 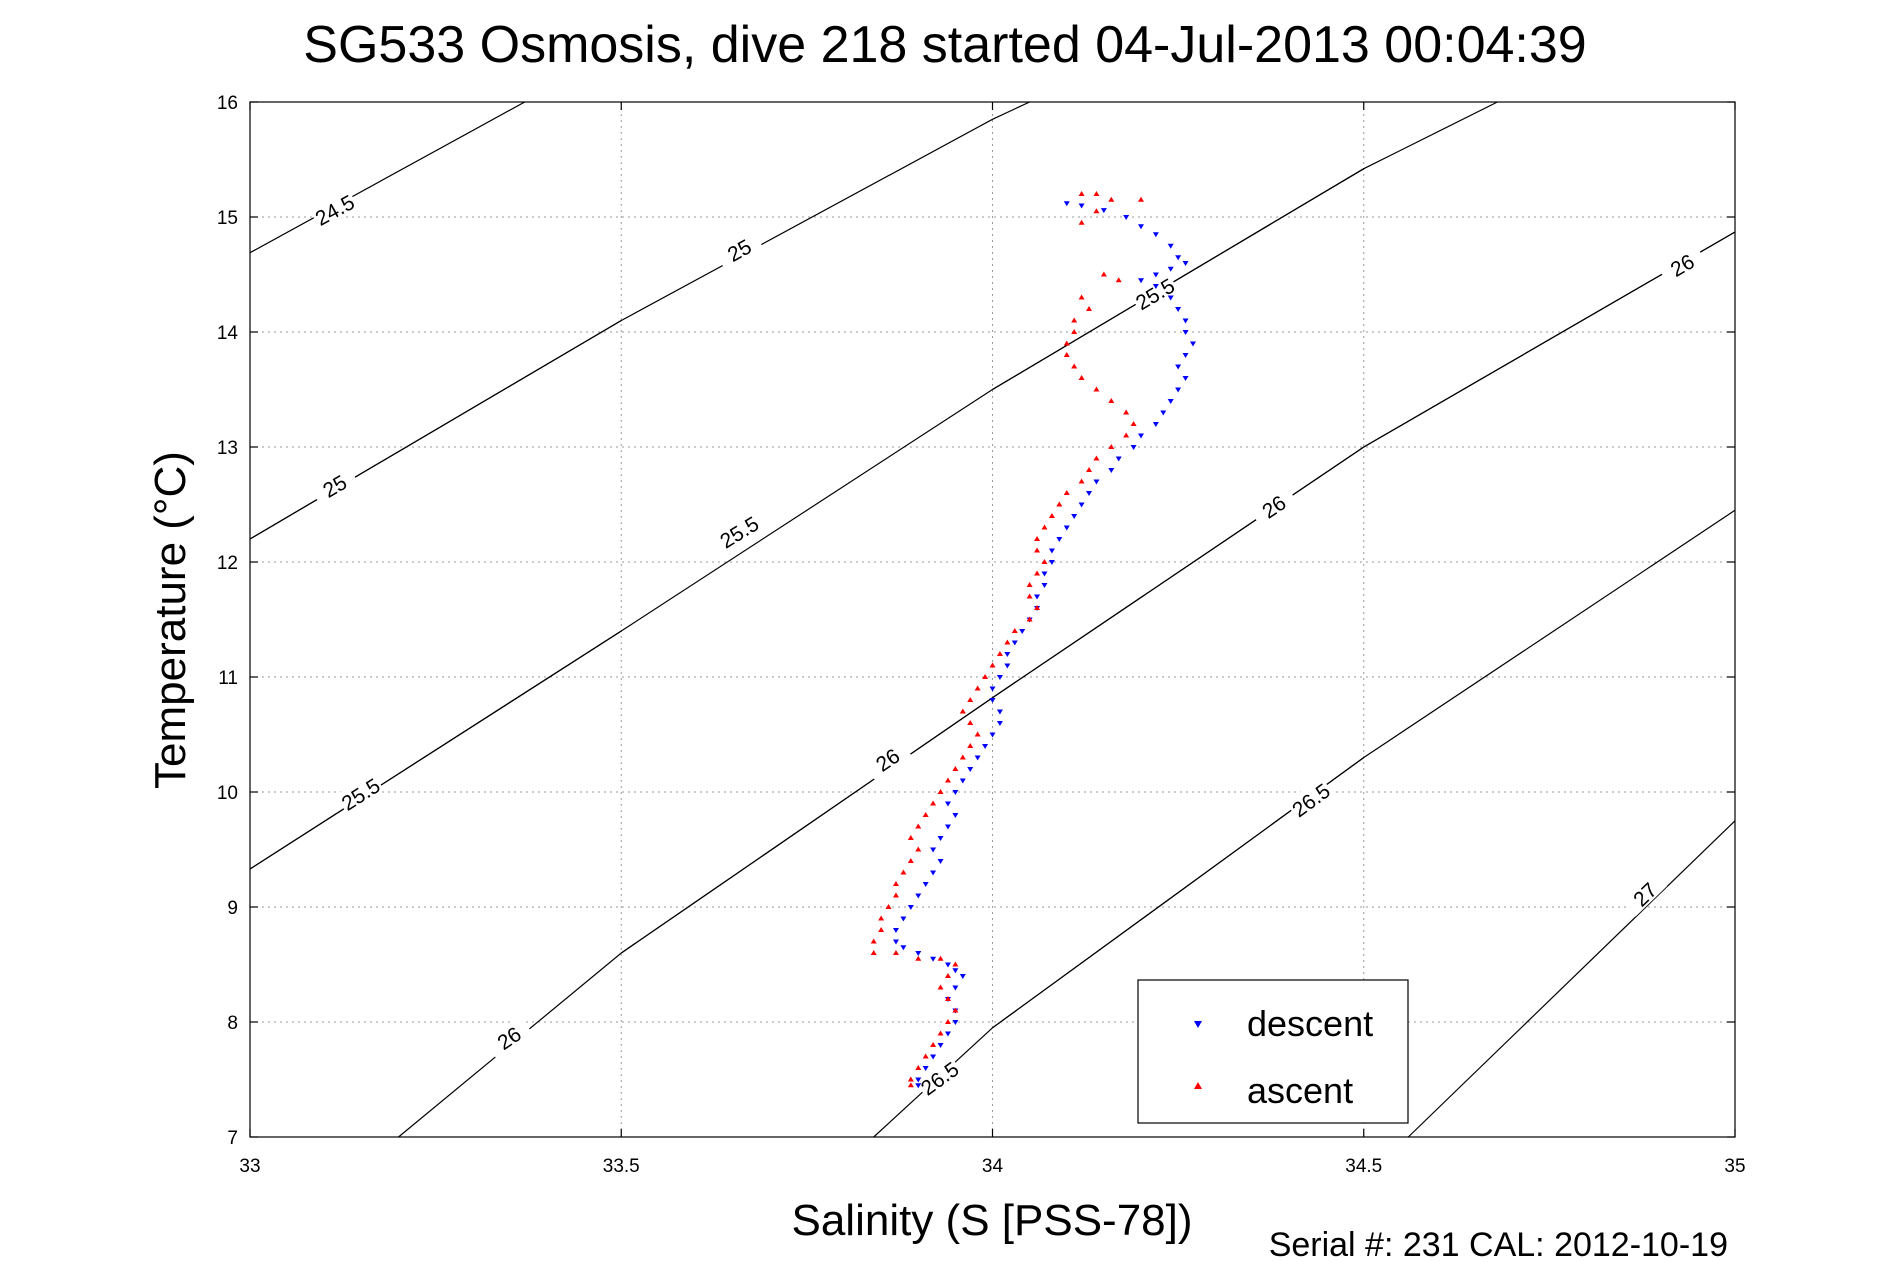 What do you see at coordinates (1178, 279) in the screenshot?
I see `isopycnal-25.5` at bounding box center [1178, 279].